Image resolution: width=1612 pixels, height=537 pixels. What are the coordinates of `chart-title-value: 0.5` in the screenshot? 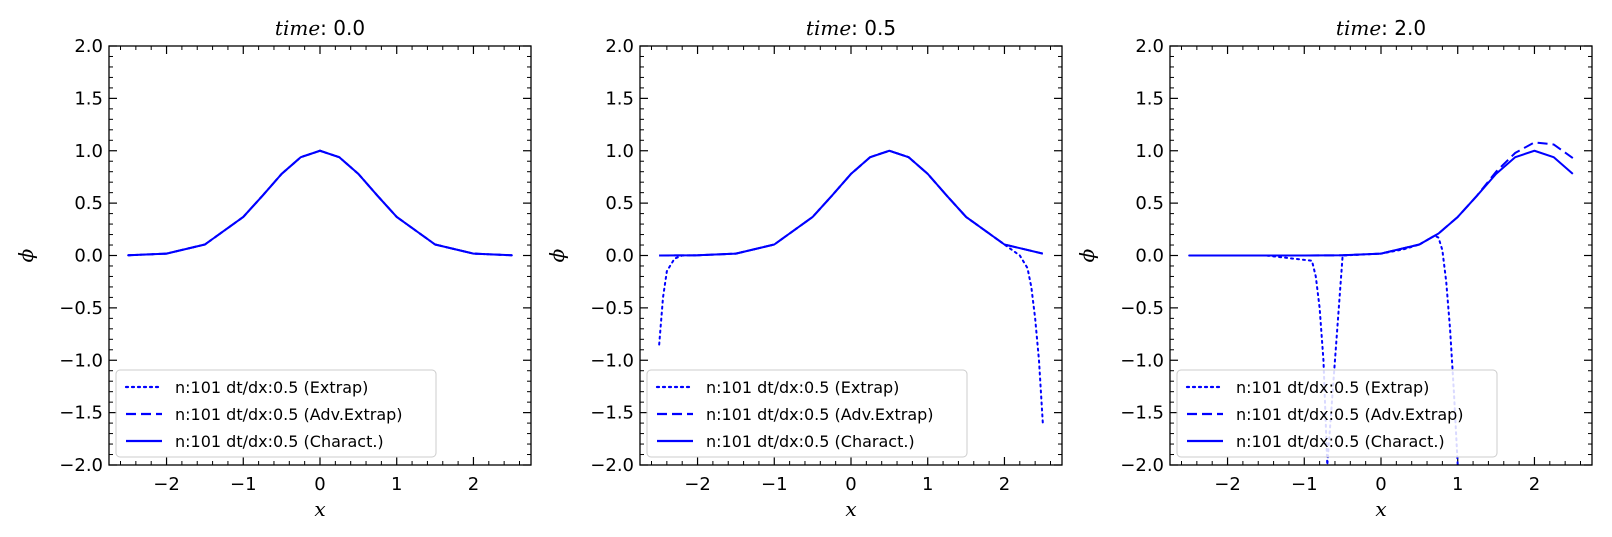 It's located at (880, 28).